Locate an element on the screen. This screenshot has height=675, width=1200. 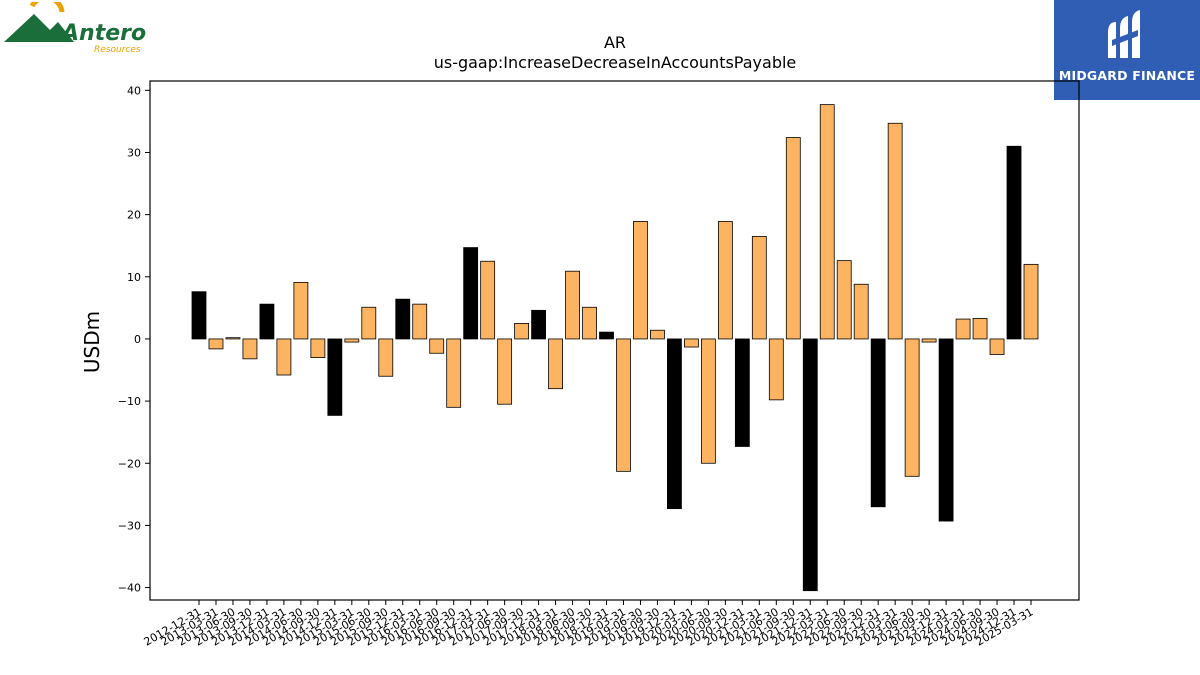
midgard-finance-logo: MIDGARD FINANCE is located at coordinates (1127, 50).